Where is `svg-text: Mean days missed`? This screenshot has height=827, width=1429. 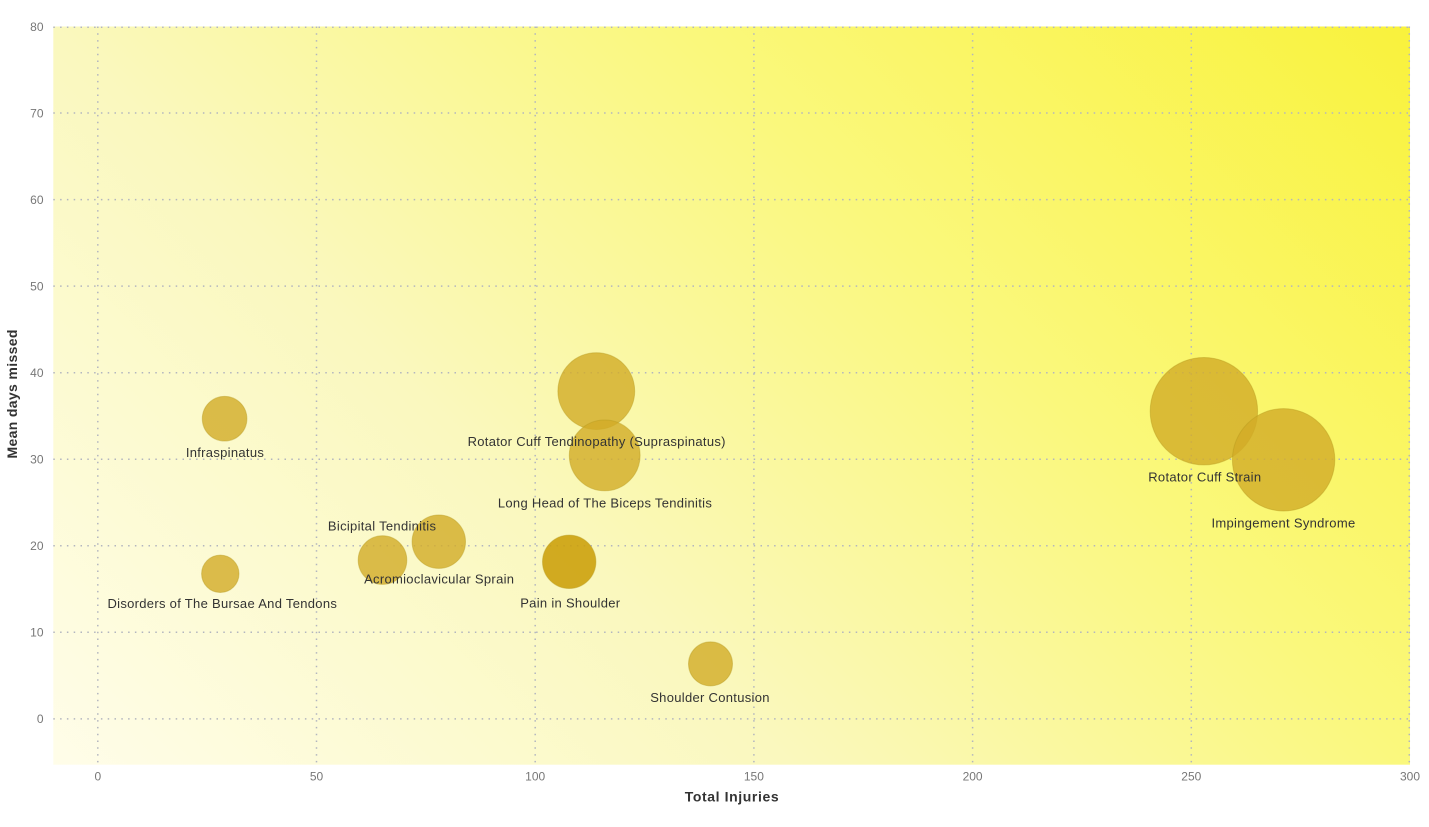
svg-text: Mean days missed is located at coordinates (12, 393).